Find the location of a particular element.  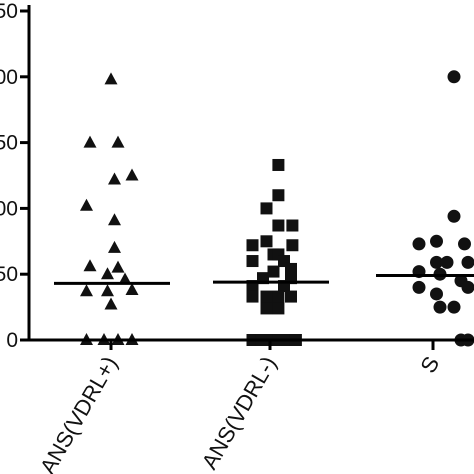

y-tick-label: 150 is located at coordinates (9, 143).